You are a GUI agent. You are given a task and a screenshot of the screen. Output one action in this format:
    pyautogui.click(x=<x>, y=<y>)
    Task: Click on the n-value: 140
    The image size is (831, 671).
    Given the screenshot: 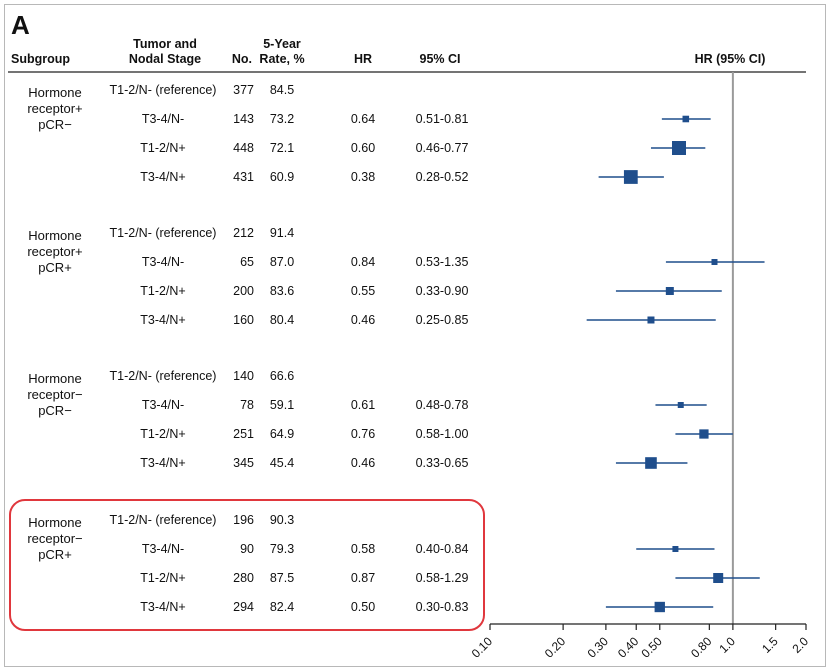 What is the action you would take?
    pyautogui.click(x=243, y=376)
    